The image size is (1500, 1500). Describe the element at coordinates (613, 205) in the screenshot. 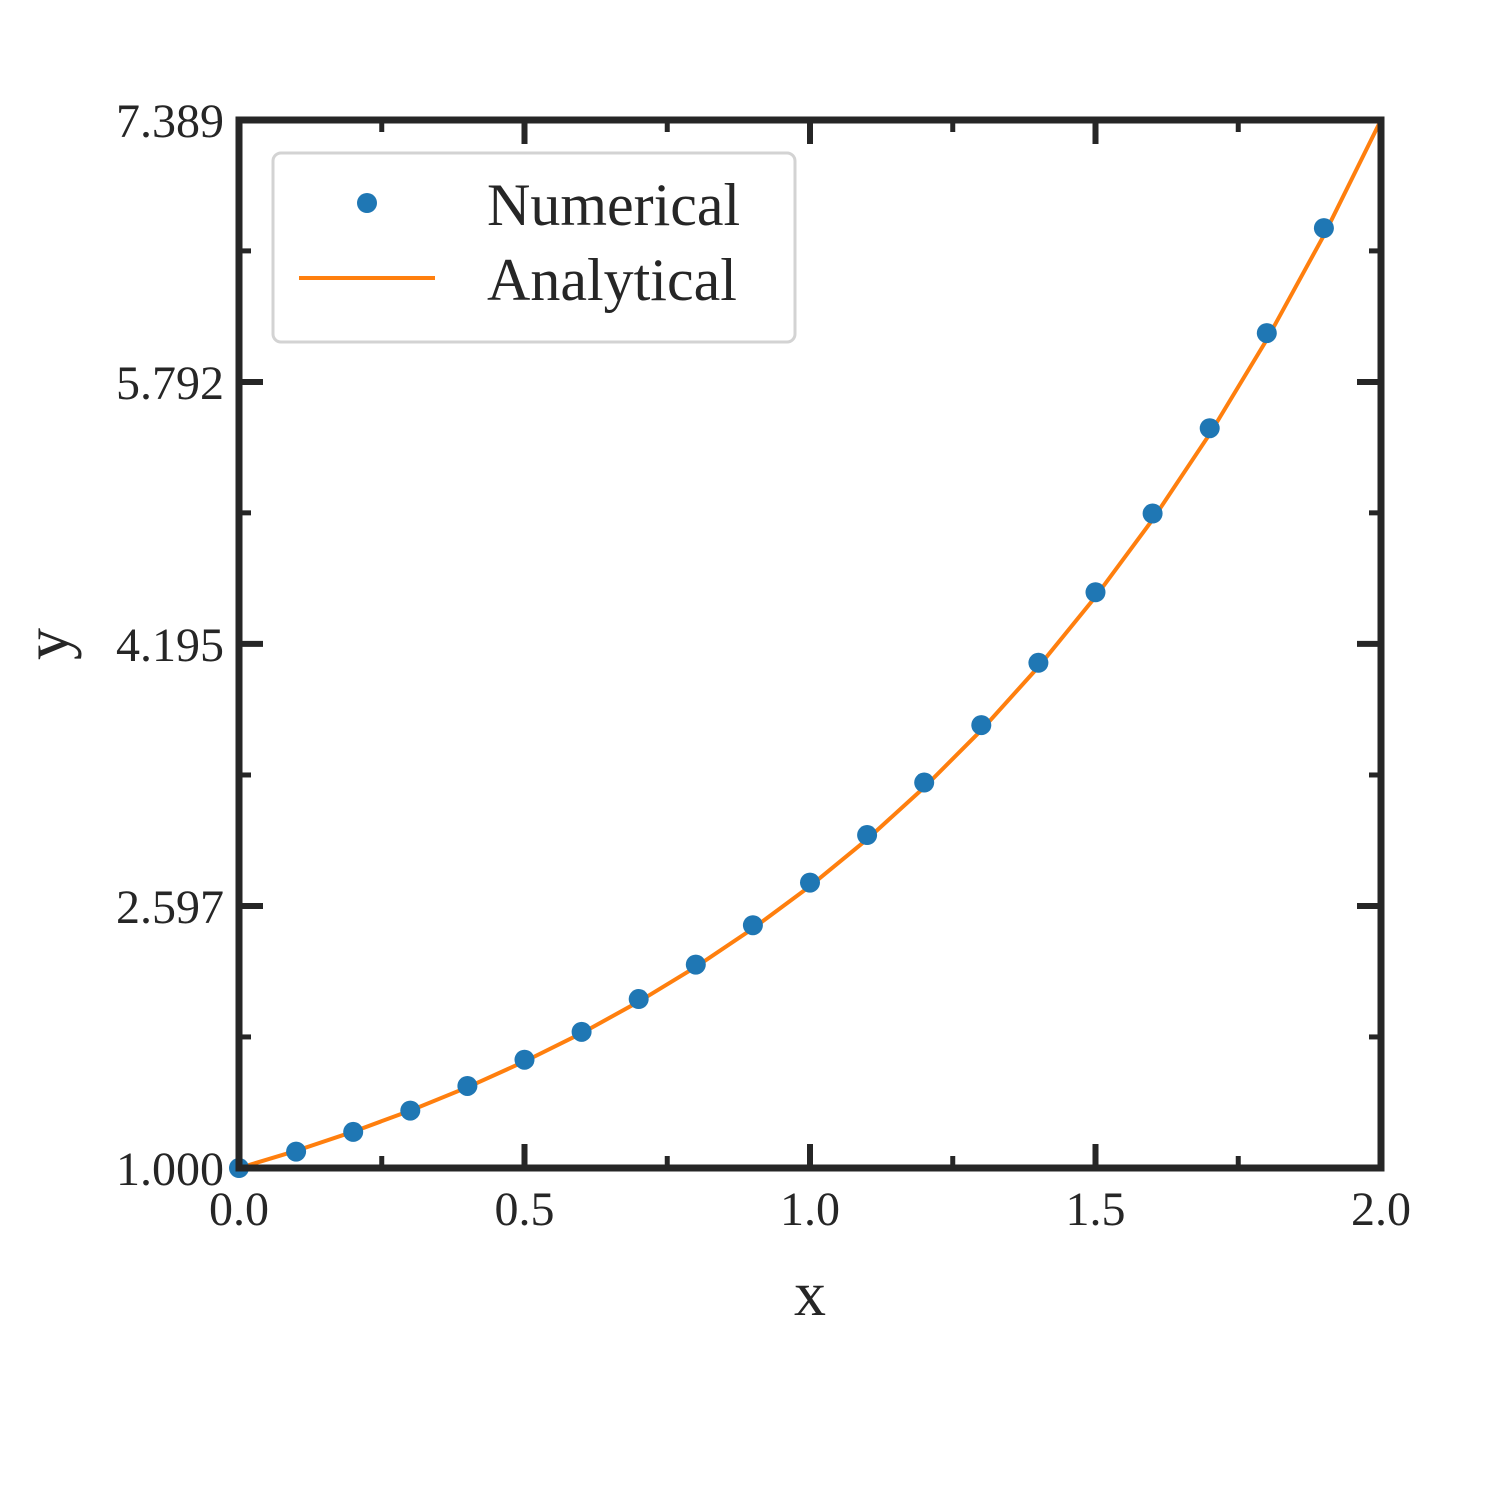

I see `legend-label-numerical: Numerical` at that location.